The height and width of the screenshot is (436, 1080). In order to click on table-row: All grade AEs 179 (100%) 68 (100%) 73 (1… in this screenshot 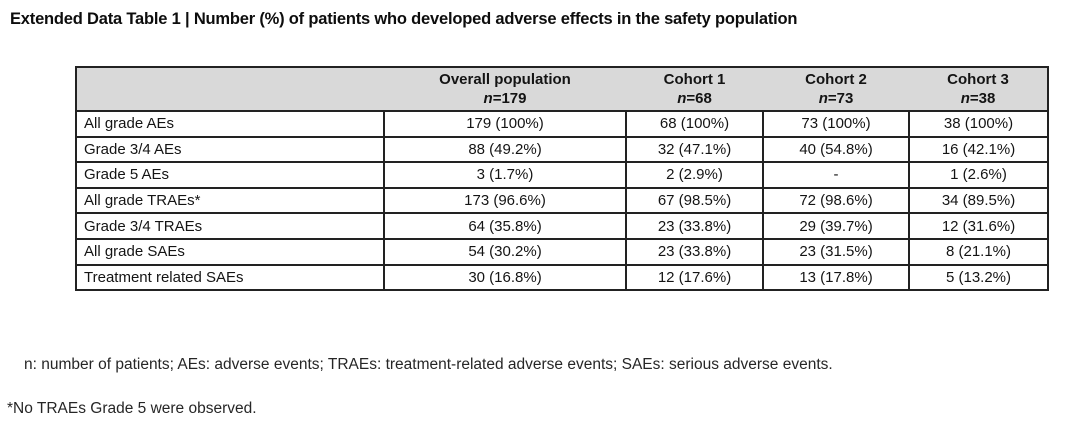, I will do `click(562, 124)`.